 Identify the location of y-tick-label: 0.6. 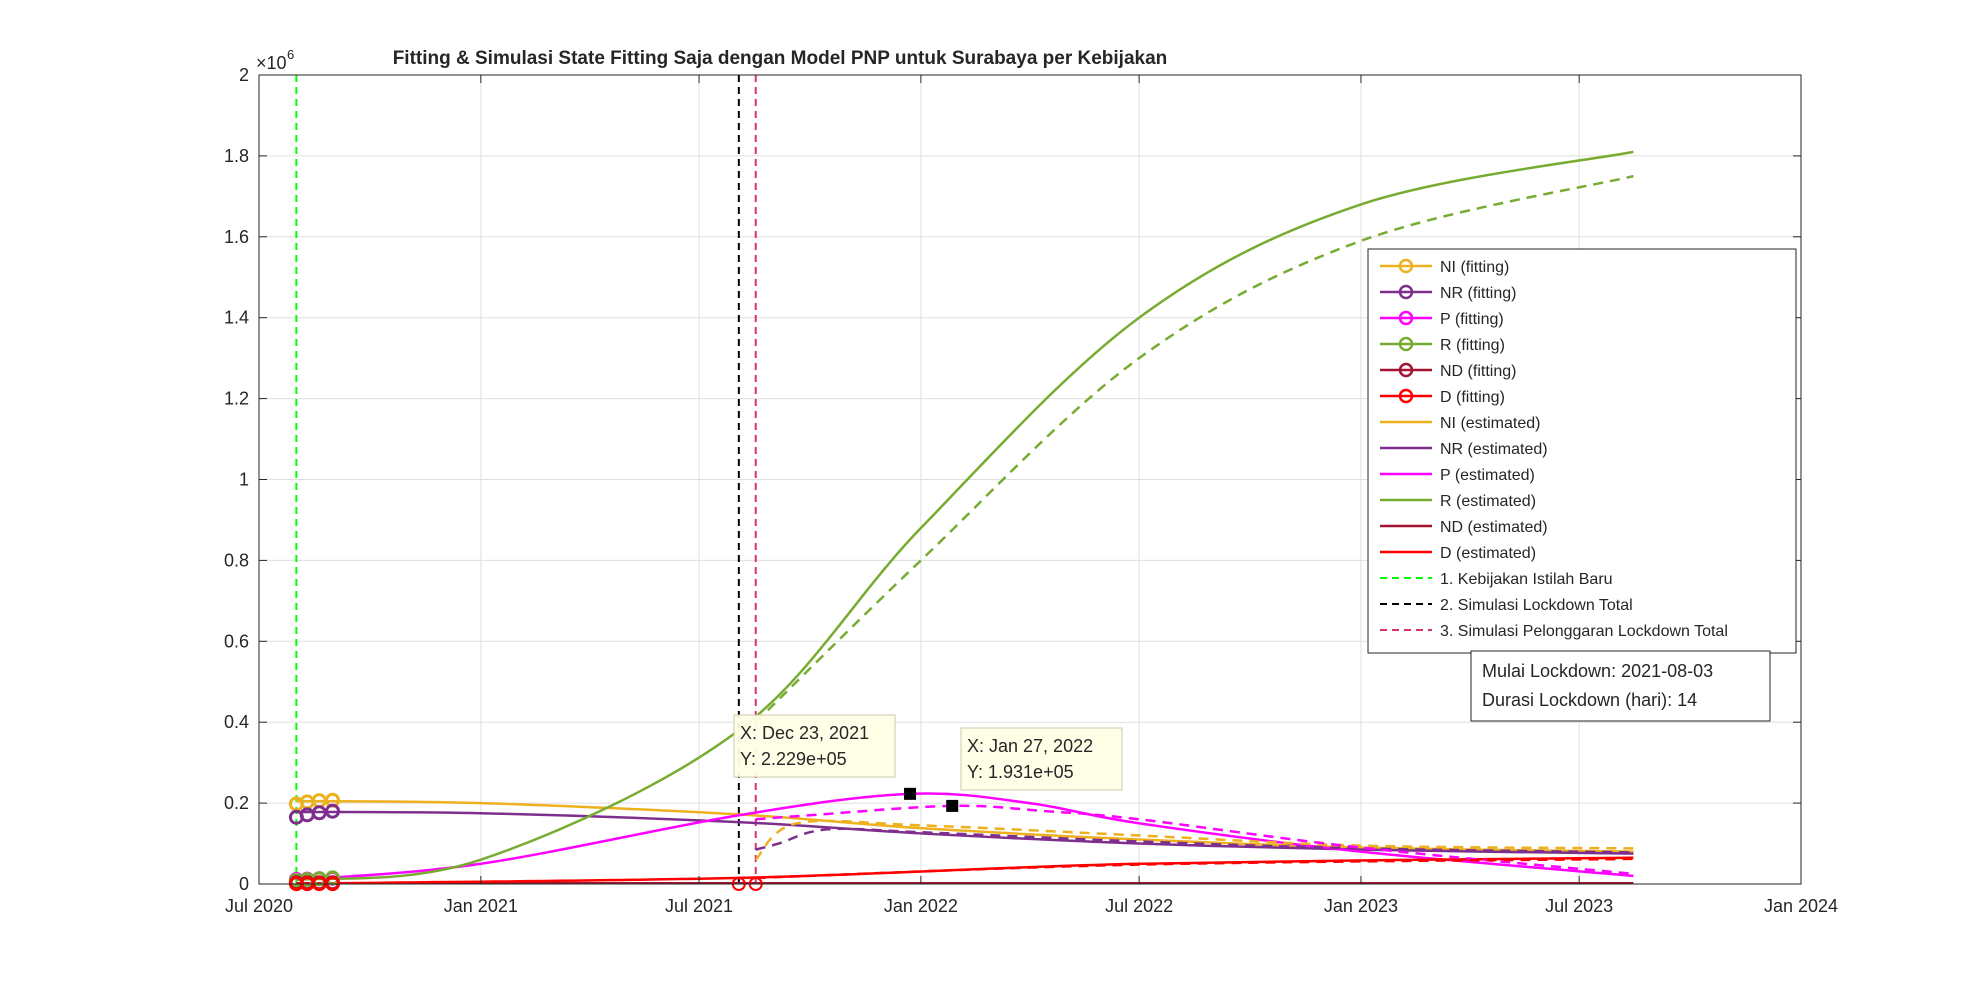
(236, 641).